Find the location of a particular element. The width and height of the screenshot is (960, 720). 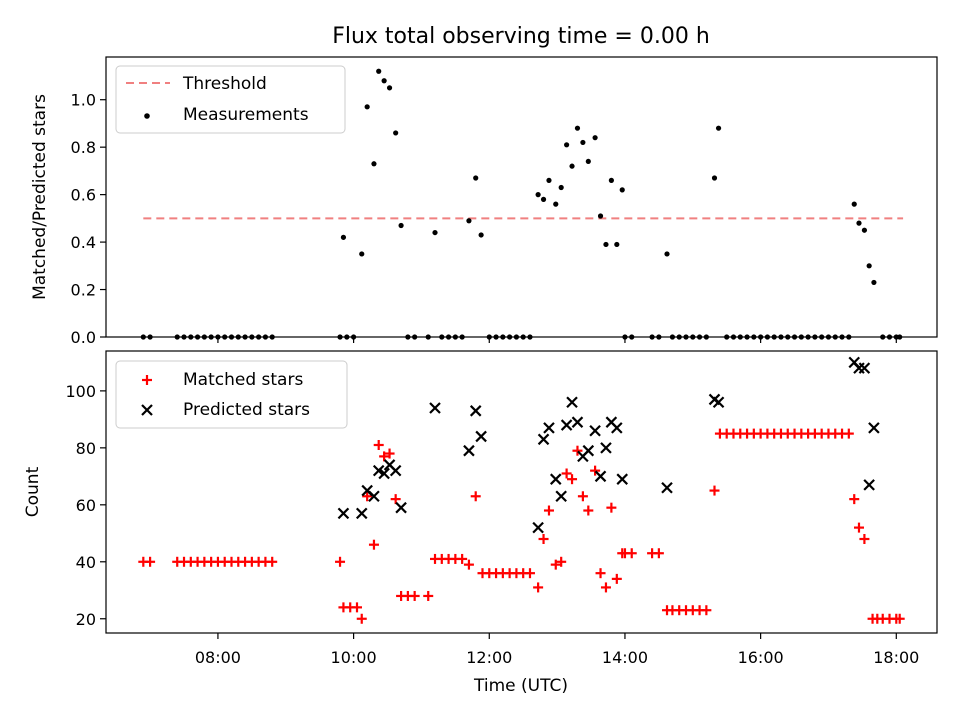

bottom-x-axis-label: Time (UTC) is located at coordinates (520, 686).